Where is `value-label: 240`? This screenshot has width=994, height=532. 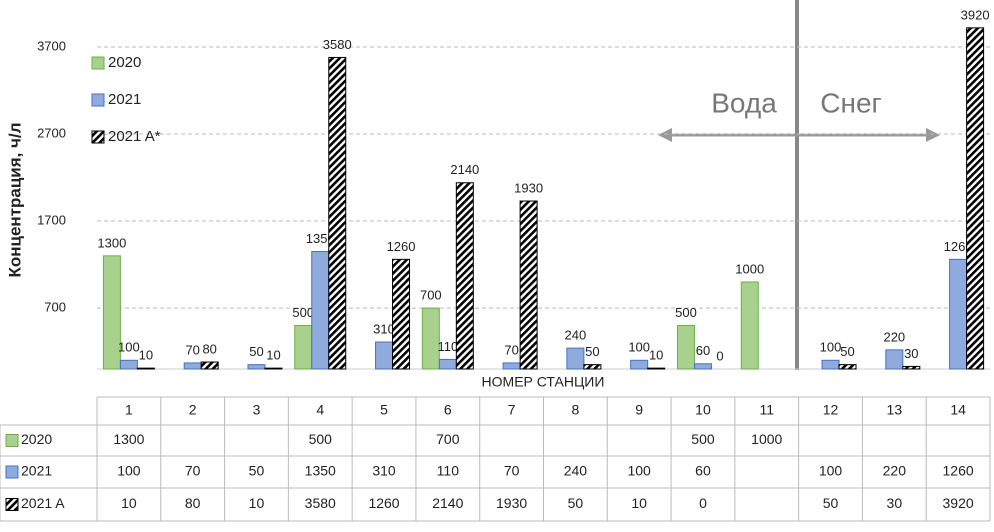
value-label: 240 is located at coordinates (576, 335).